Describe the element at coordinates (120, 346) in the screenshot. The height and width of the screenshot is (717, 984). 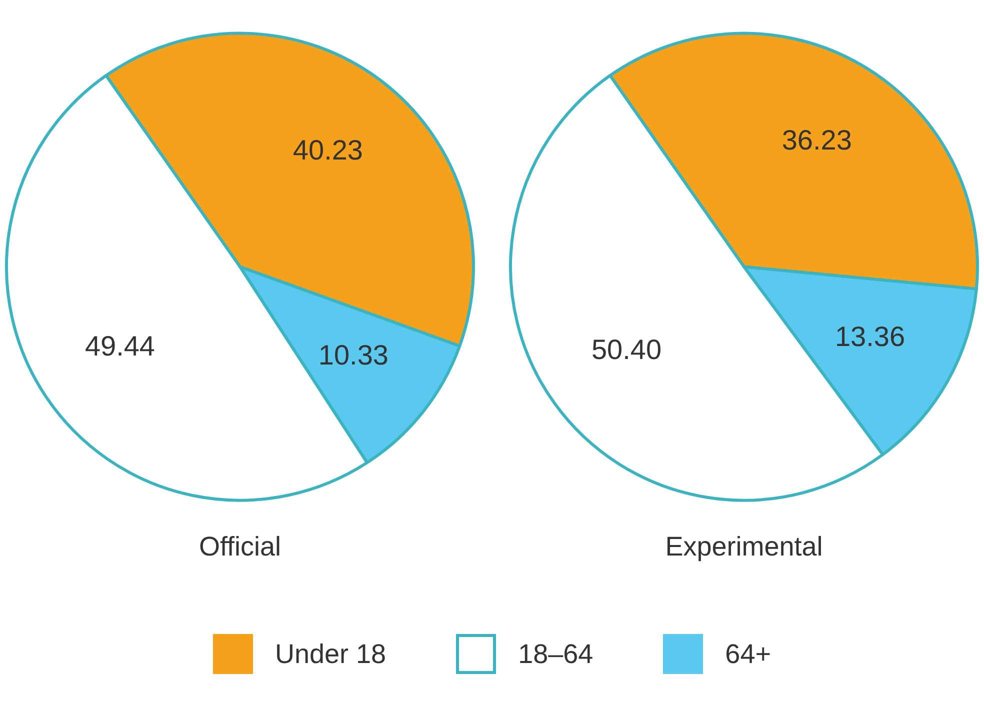
I see `data-label: 49.44` at that location.